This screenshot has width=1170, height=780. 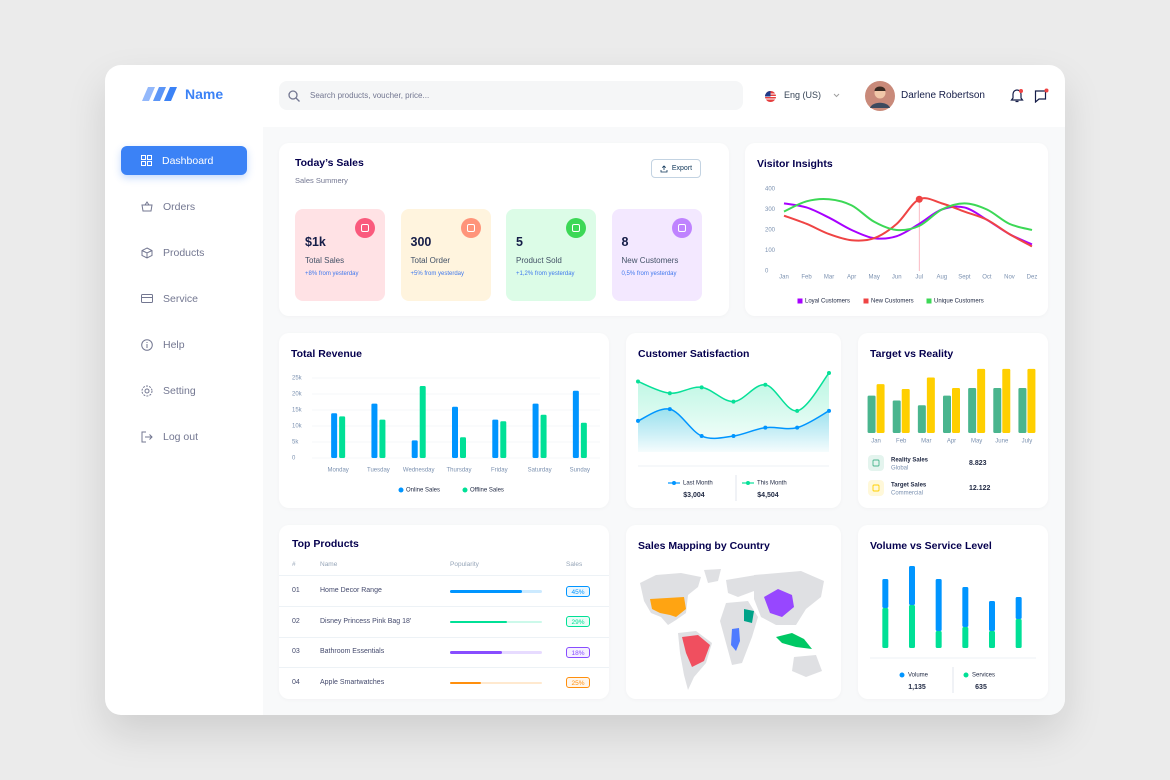 I want to click on export-icon, so click(x=664, y=168).